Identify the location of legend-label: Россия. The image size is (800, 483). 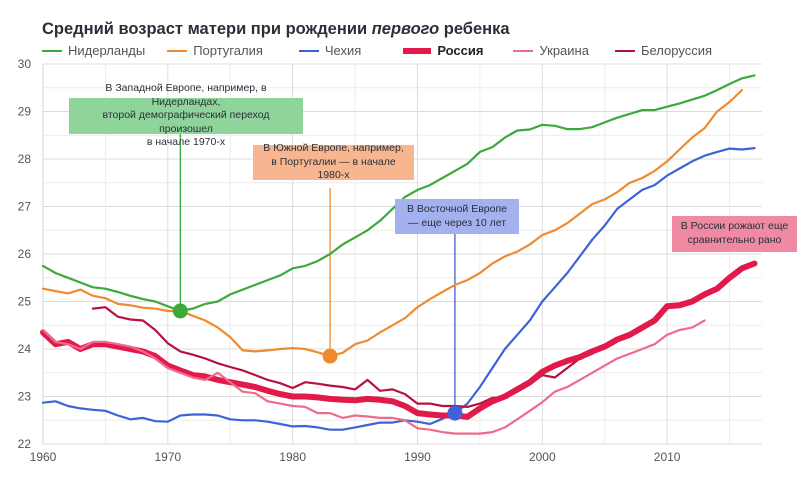
(460, 50).